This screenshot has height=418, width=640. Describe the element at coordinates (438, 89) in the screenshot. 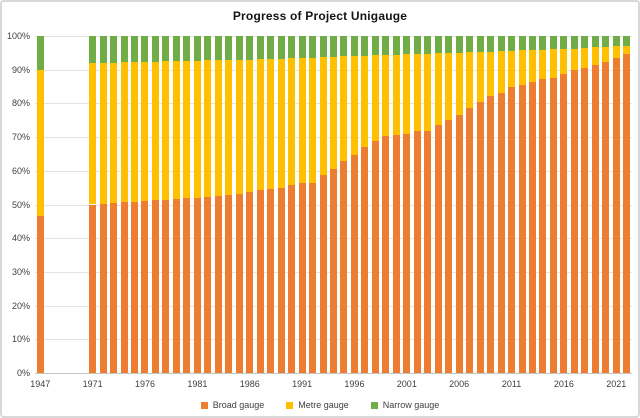

I see `bar-2004-metre-gauge` at that location.